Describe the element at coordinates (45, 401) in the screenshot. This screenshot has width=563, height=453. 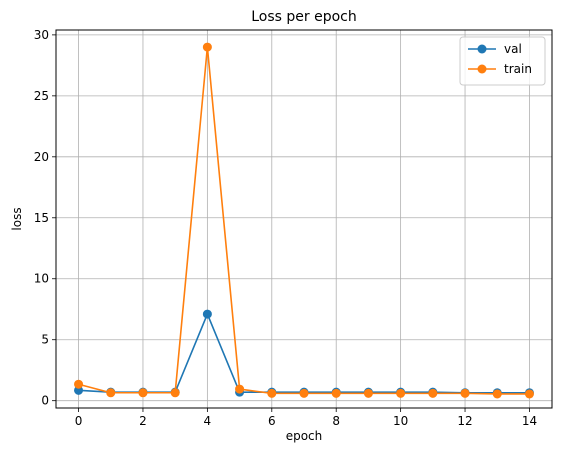
I see `y-tick-label: 0` at that location.